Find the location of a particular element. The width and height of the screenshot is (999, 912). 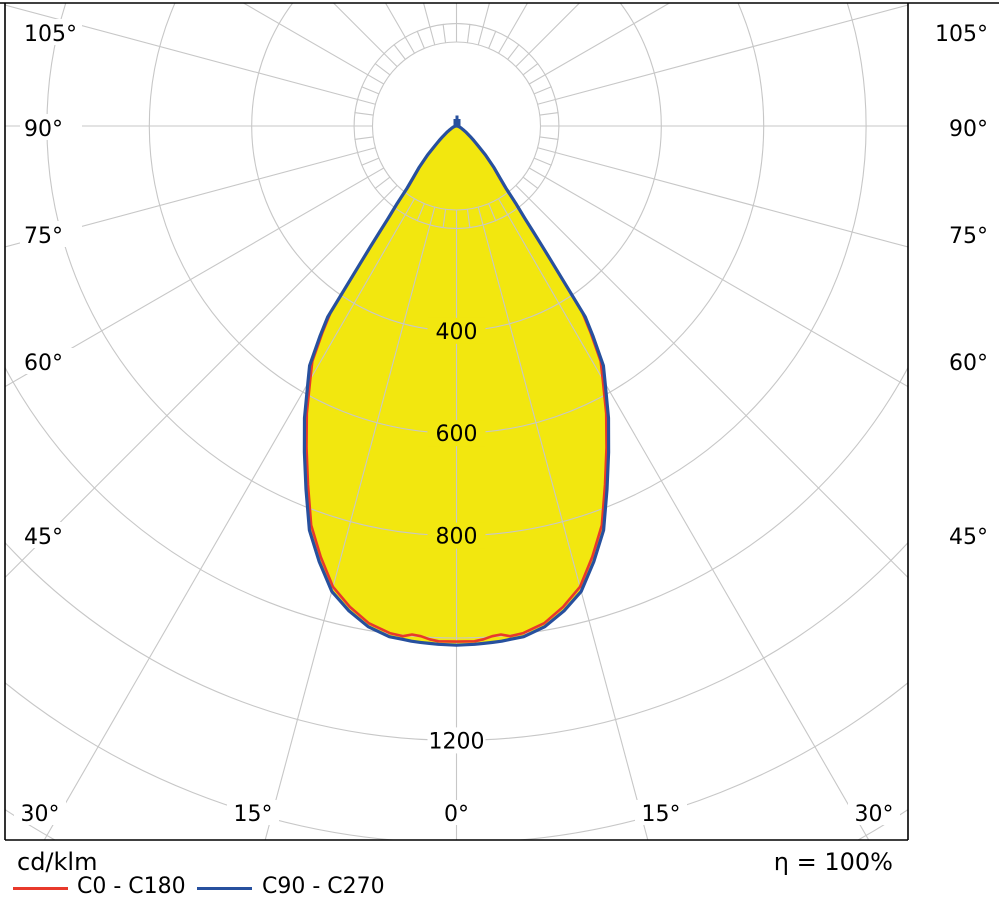

angle-label-right: 90° is located at coordinates (968, 129).